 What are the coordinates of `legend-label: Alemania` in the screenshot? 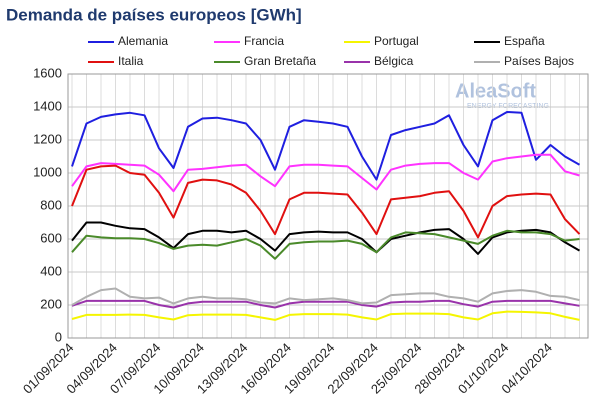 It's located at (143, 41).